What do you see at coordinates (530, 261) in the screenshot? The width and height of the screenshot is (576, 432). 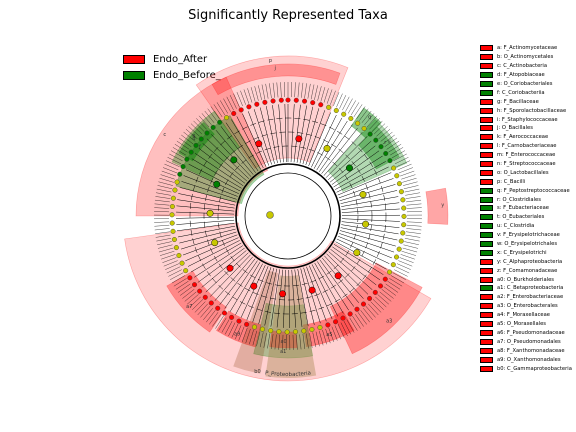 I see `clade-legend-label: y: C_Alphaproteobacteria` at bounding box center [530, 261].